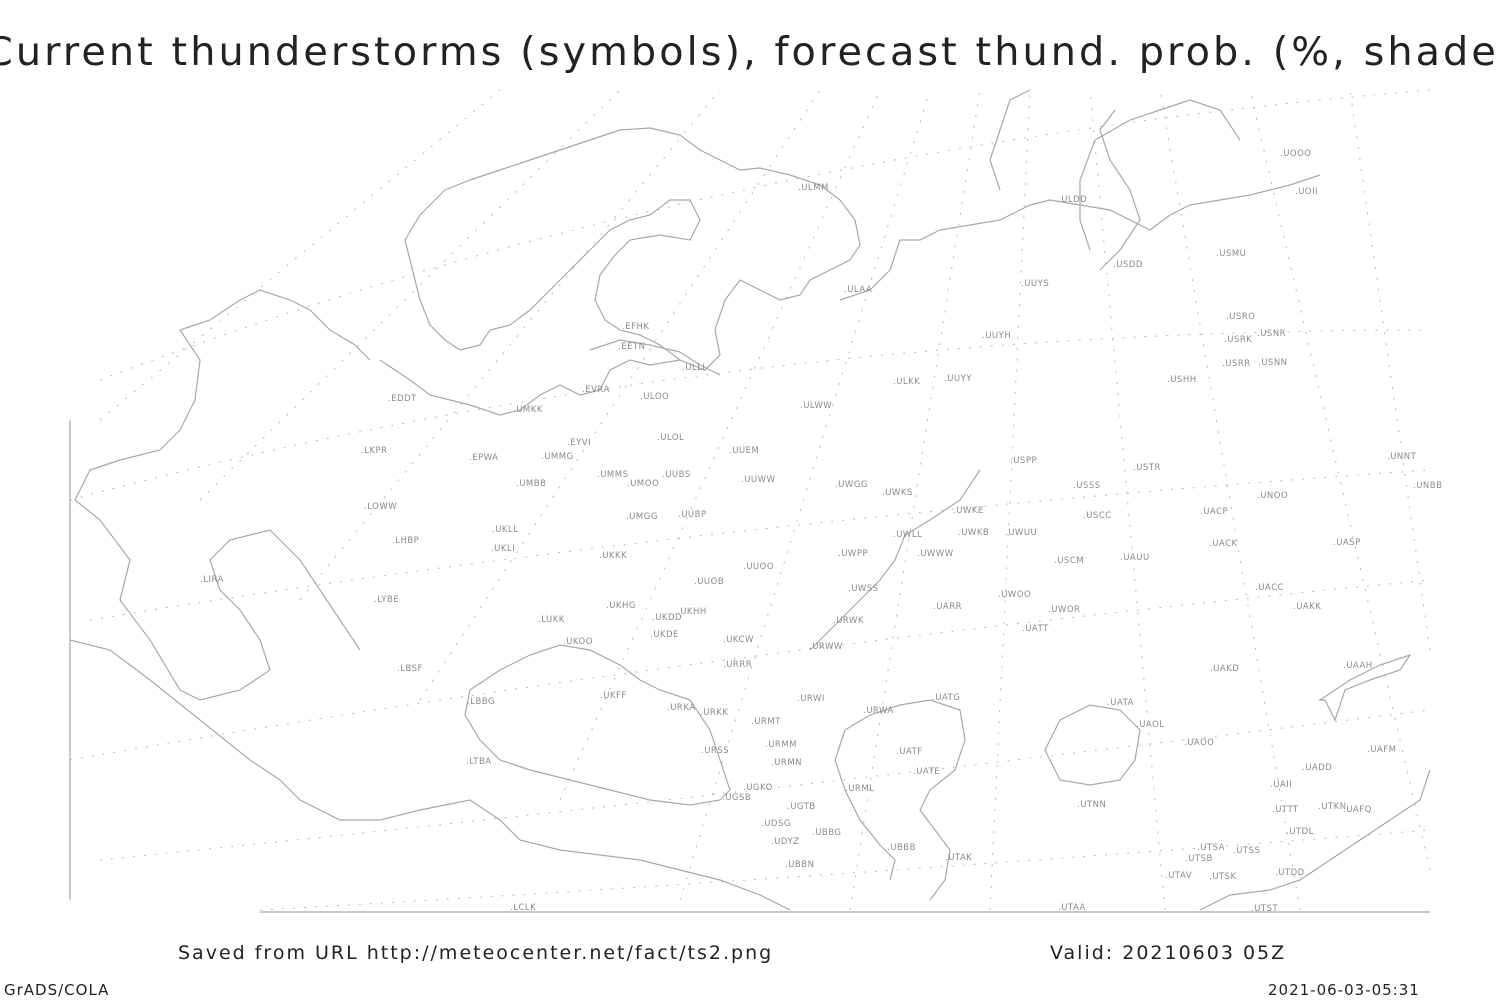  Describe the element at coordinates (827, 833) in the screenshot. I see `station-label: .UBBG` at that location.